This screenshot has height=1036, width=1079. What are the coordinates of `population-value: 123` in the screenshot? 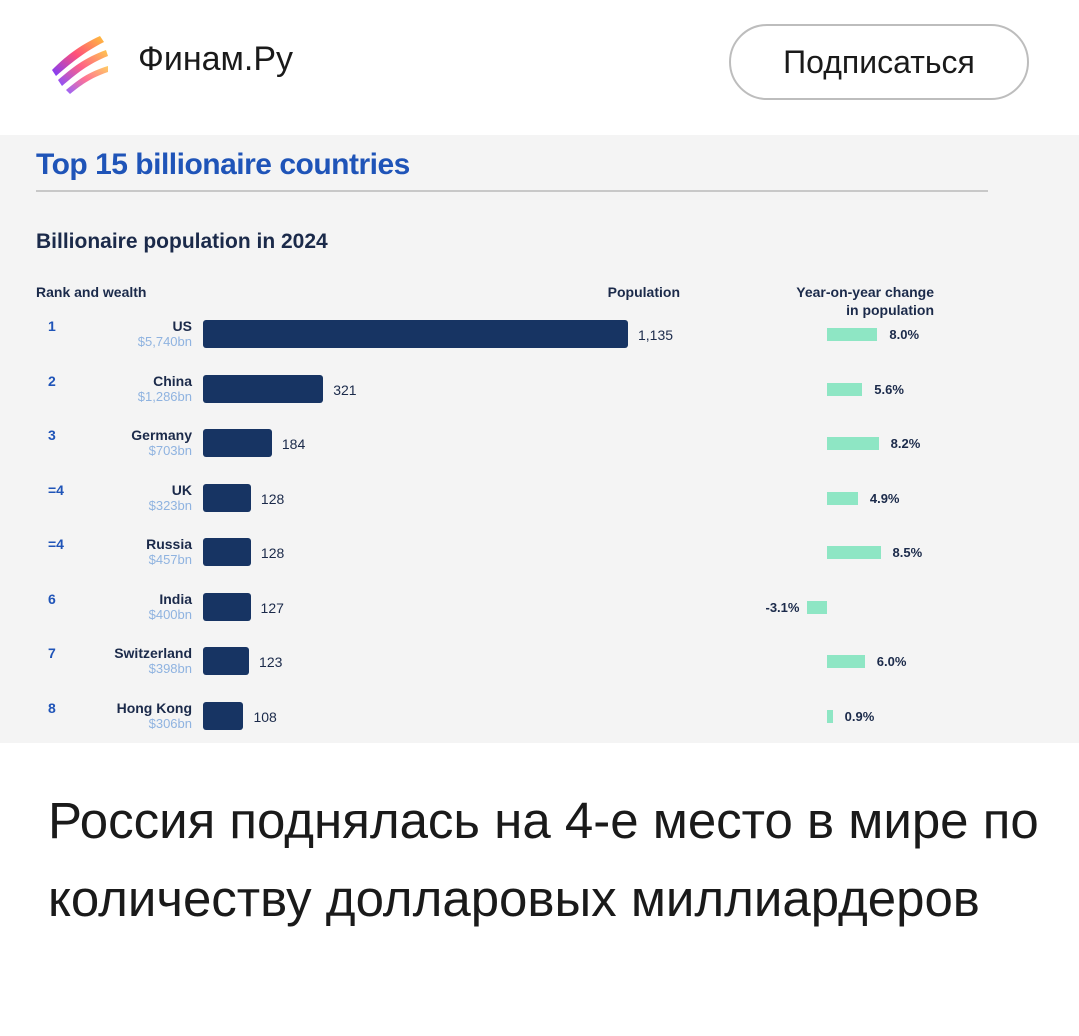 It's located at (271, 662).